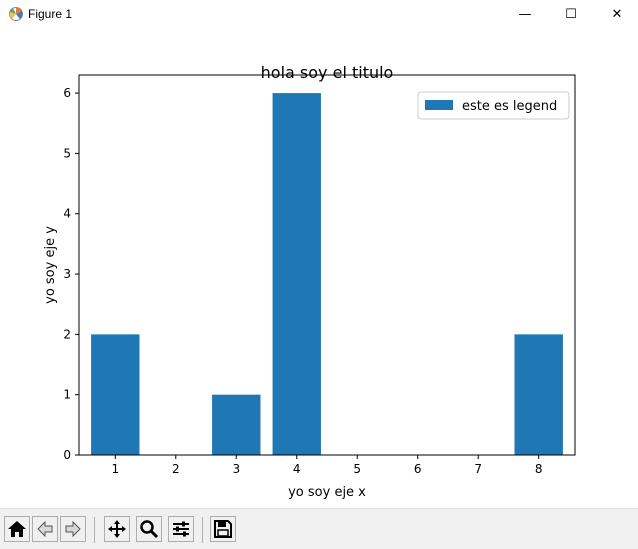  I want to click on pan-move-icon, so click(117, 529).